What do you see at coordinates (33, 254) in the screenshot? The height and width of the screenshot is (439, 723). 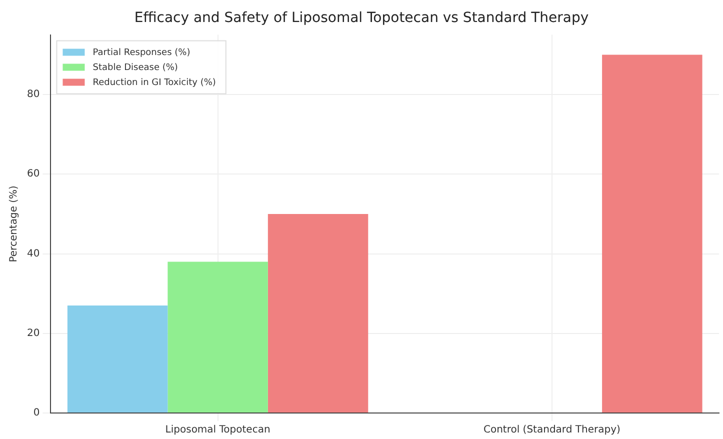 I see `y-tick-label: 40` at bounding box center [33, 254].